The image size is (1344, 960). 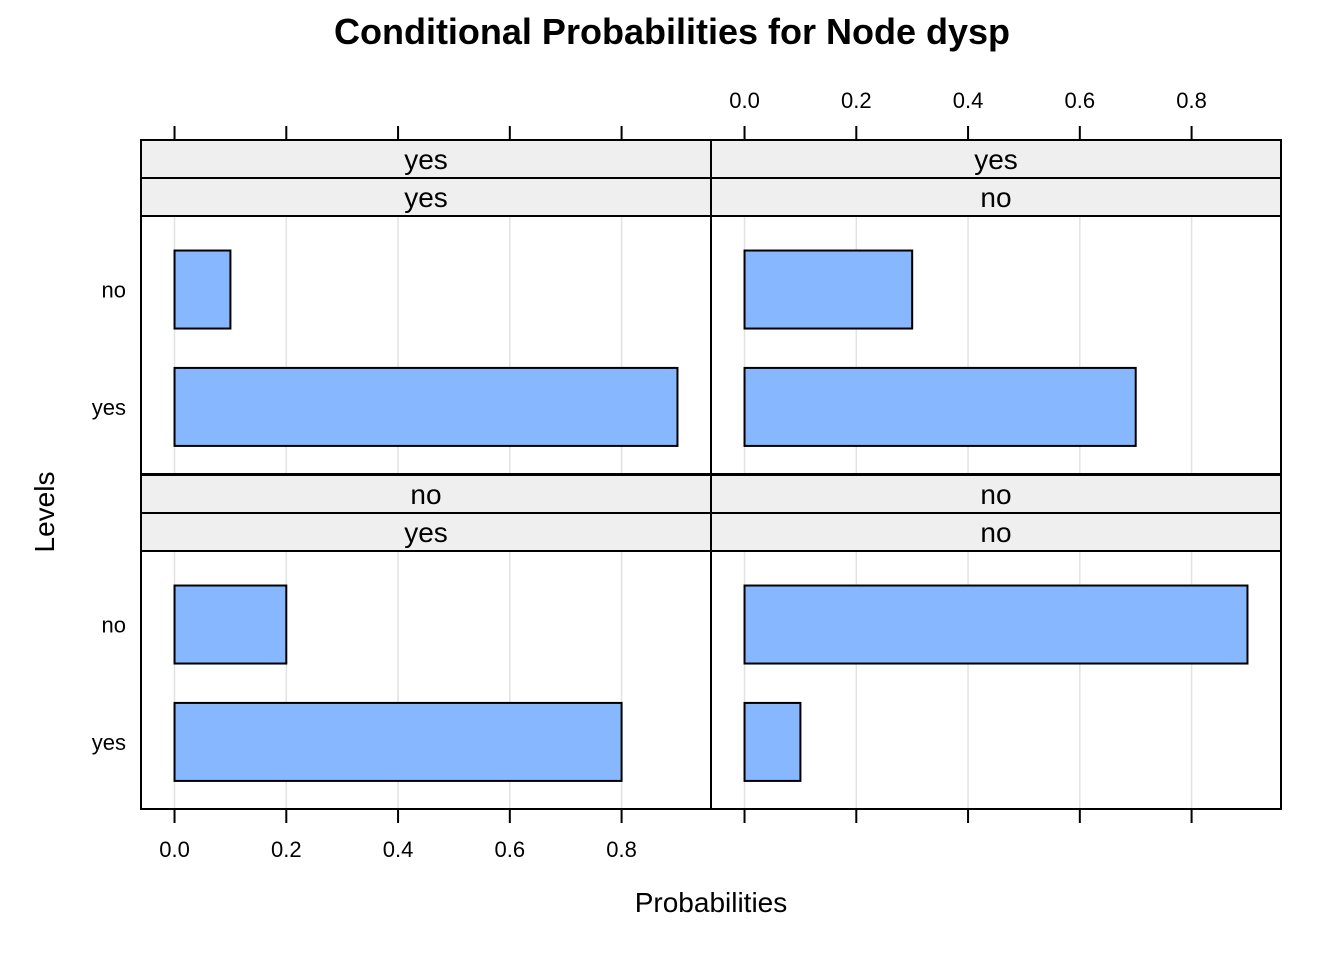 What do you see at coordinates (968, 100) in the screenshot?
I see `top-tick-label: 0.4` at bounding box center [968, 100].